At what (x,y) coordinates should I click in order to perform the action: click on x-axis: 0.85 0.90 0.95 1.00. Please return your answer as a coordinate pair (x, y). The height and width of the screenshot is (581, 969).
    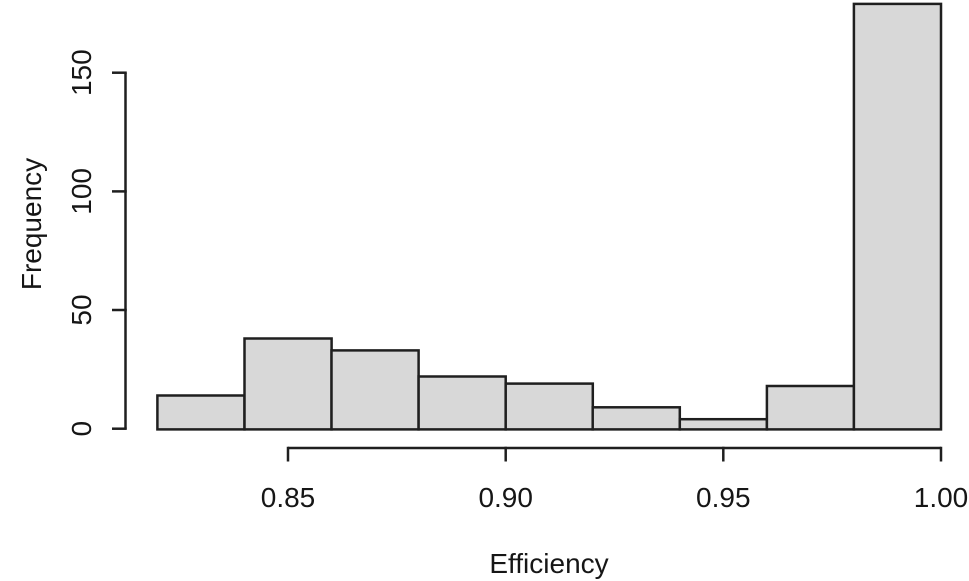
    Looking at the image, I should click on (615, 479).